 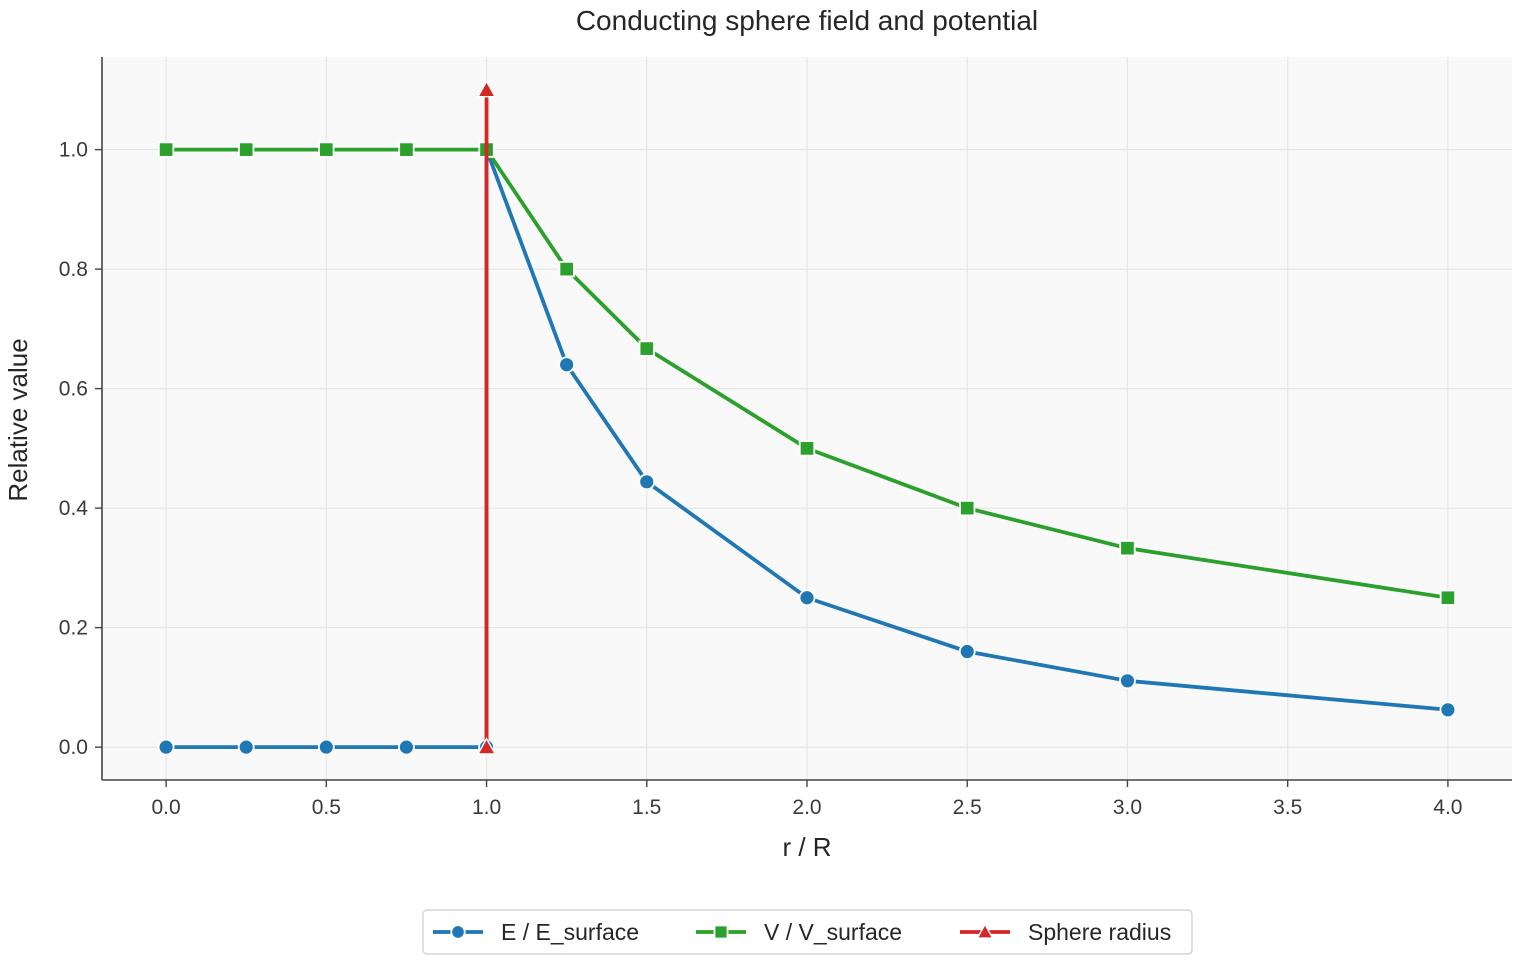 What do you see at coordinates (1127, 807) in the screenshot?
I see `x-tick-label: 3.0` at bounding box center [1127, 807].